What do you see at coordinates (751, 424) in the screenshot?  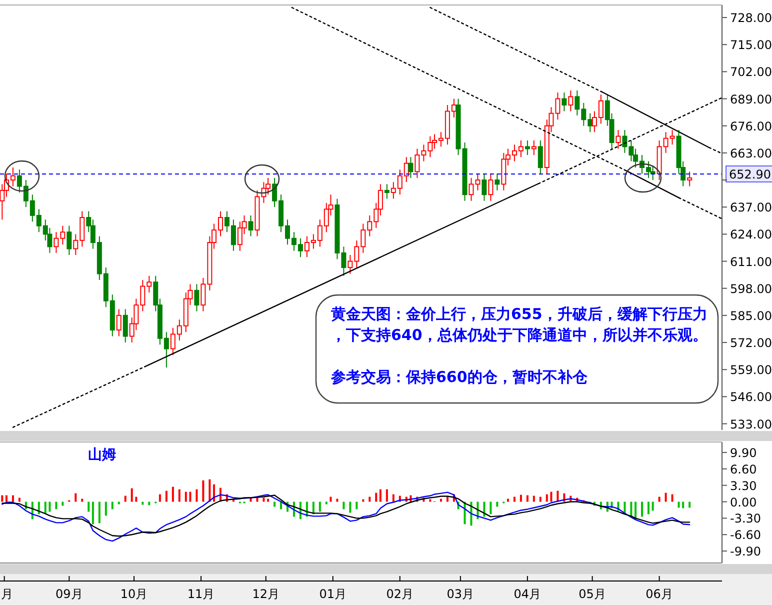 I see `y-tick-label: 533.00` at bounding box center [751, 424].